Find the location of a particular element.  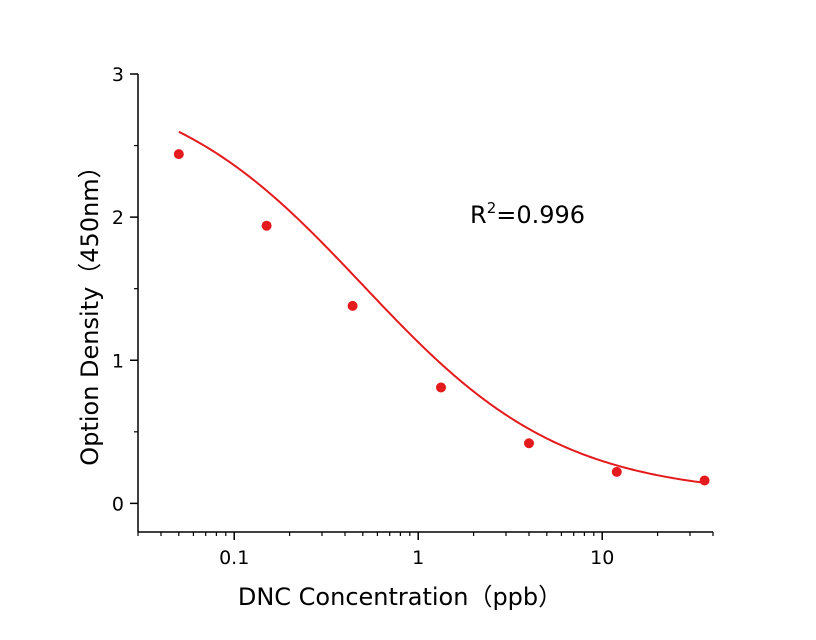

annotation-base: R is located at coordinates (478, 215).